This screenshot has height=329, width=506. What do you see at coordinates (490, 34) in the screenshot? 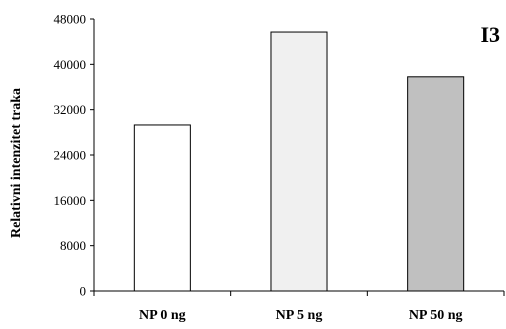
I see `panel-label: I3` at bounding box center [490, 34].